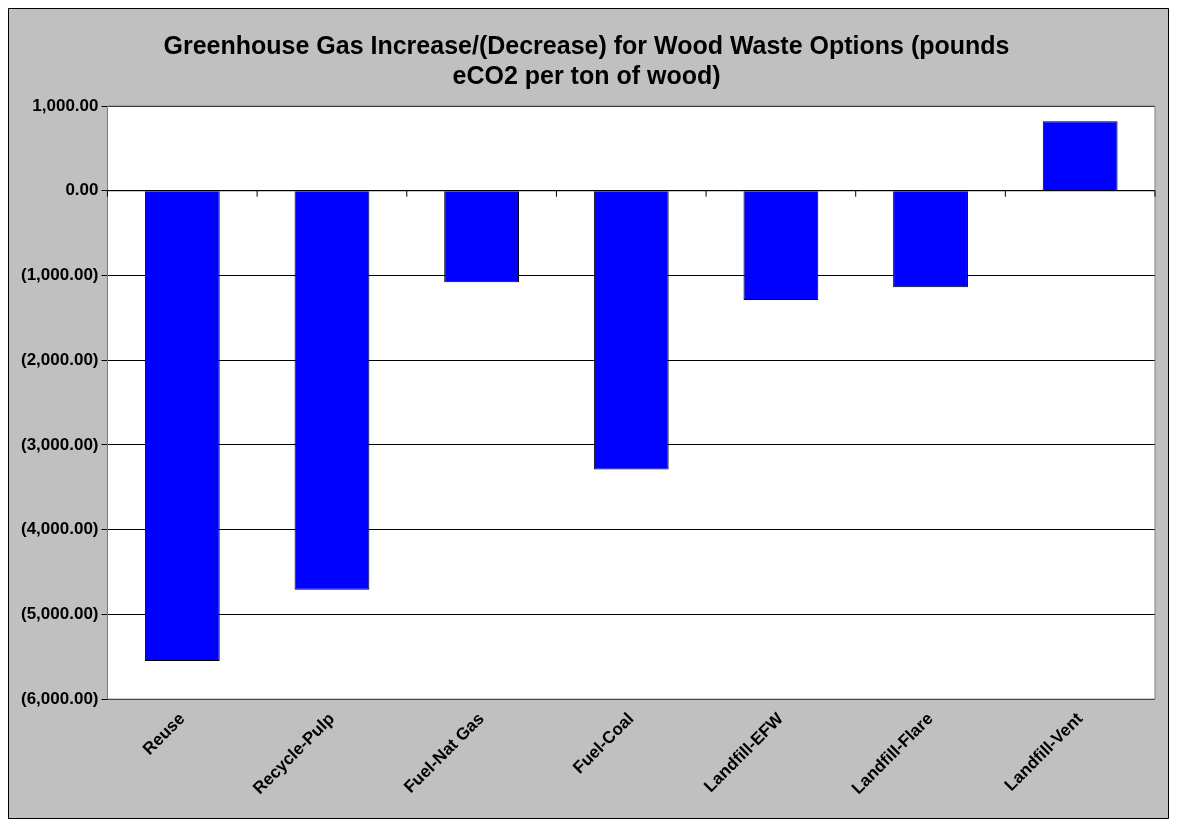 This screenshot has width=1177, height=827. What do you see at coordinates (65, 105) in the screenshot?
I see `y-tick-label: 1,000.00` at bounding box center [65, 105].